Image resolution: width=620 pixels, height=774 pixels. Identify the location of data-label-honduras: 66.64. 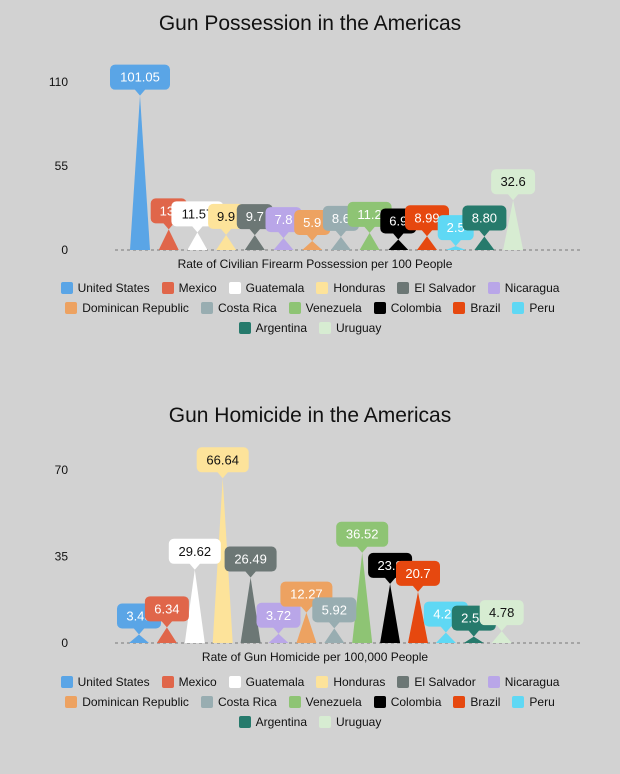
(222, 463).